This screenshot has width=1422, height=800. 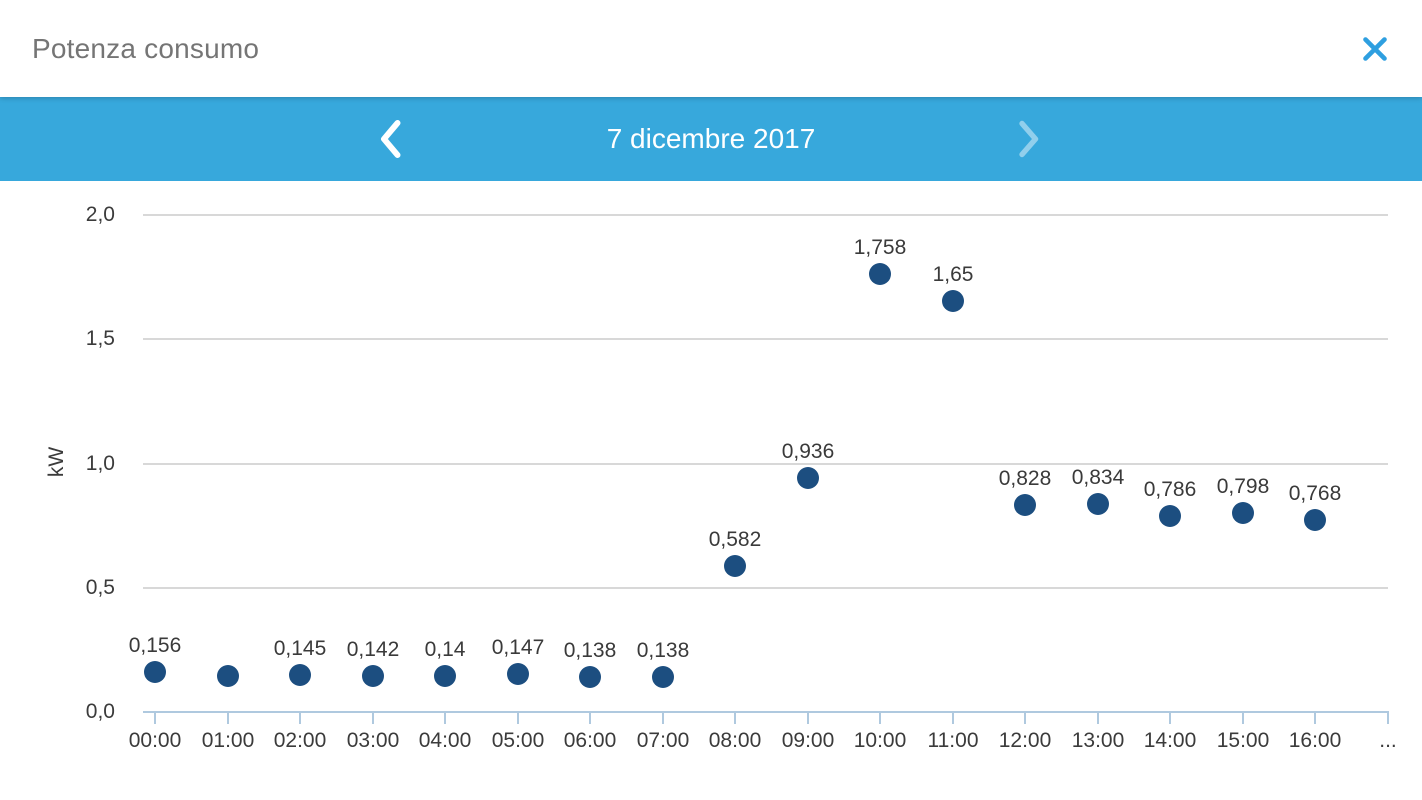 I want to click on x-axis-baseline, so click(x=765, y=712).